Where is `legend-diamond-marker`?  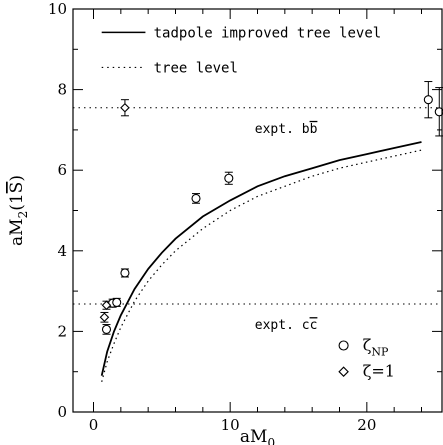
legend-diamond-marker is located at coordinates (343, 371).